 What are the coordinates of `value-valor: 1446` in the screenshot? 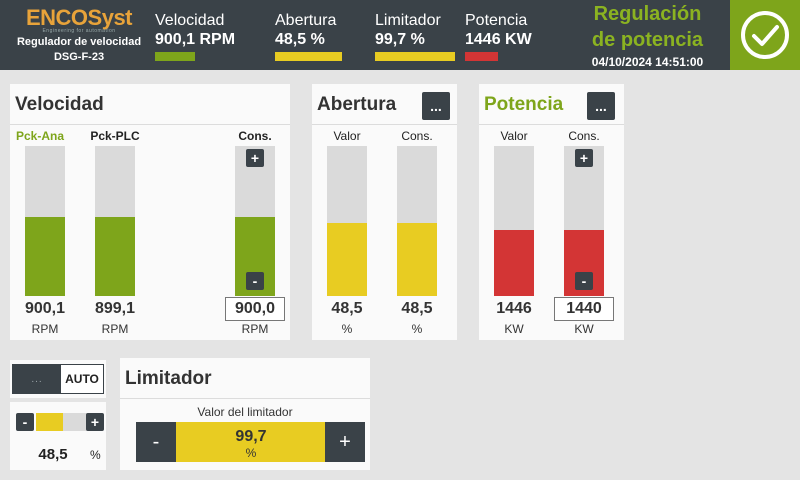 It's located at (514, 308).